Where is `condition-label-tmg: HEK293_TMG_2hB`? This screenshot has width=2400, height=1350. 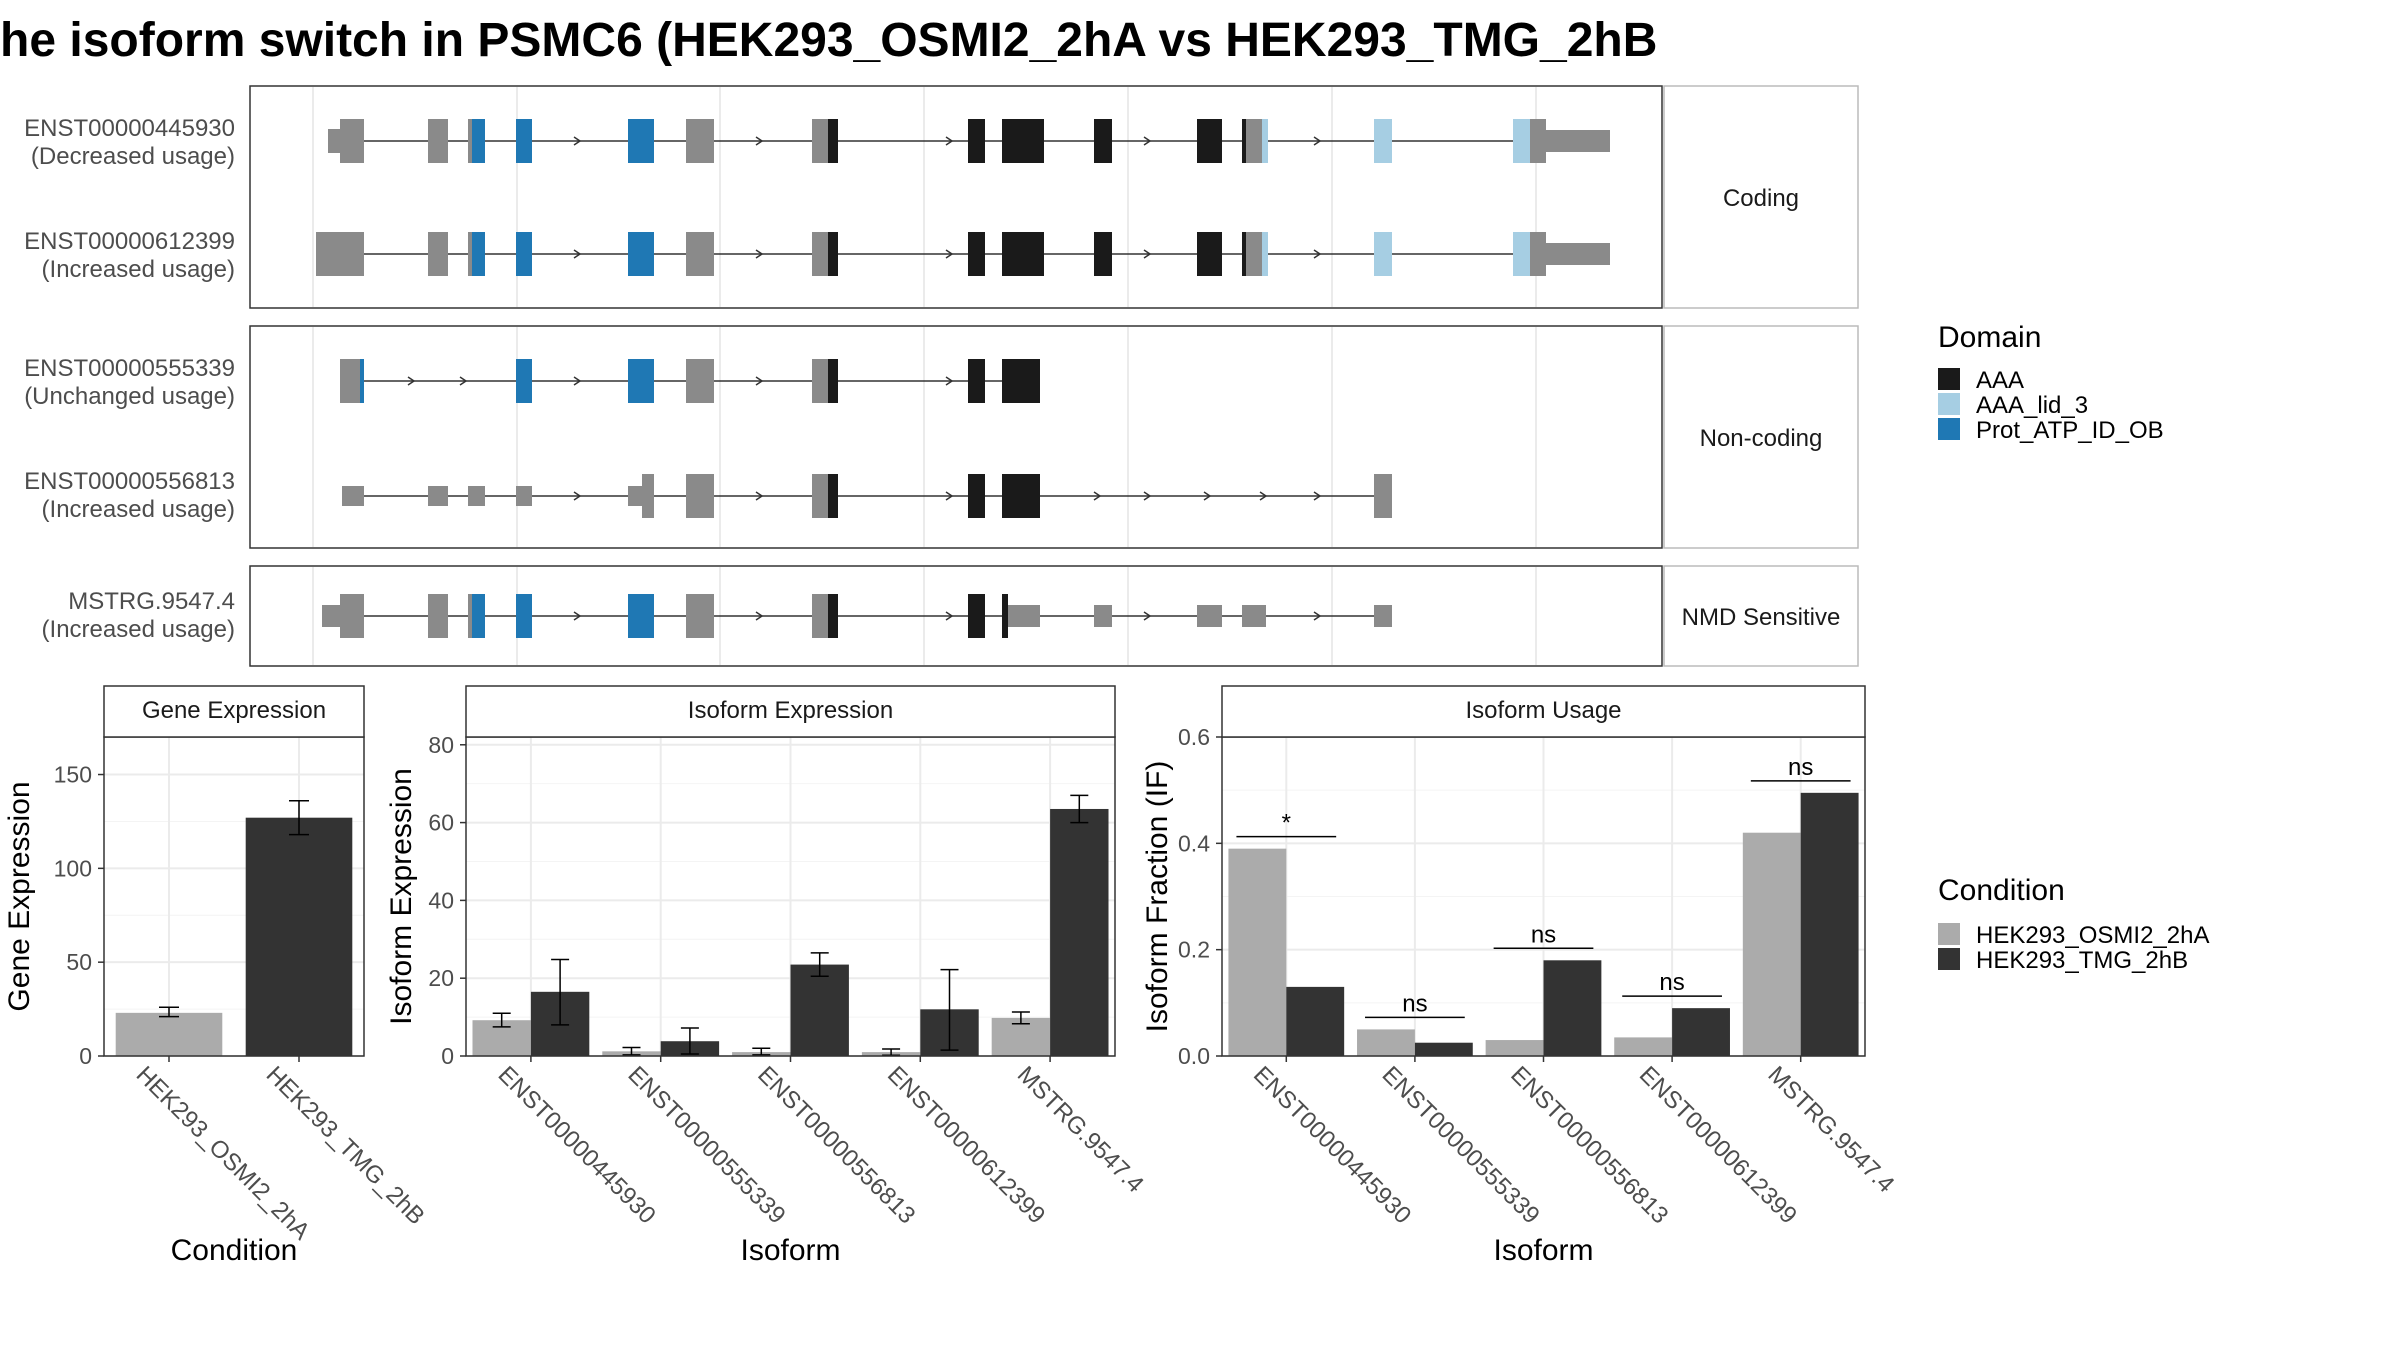
condition-label-tmg: HEK293_TMG_2hB is located at coordinates (2082, 960).